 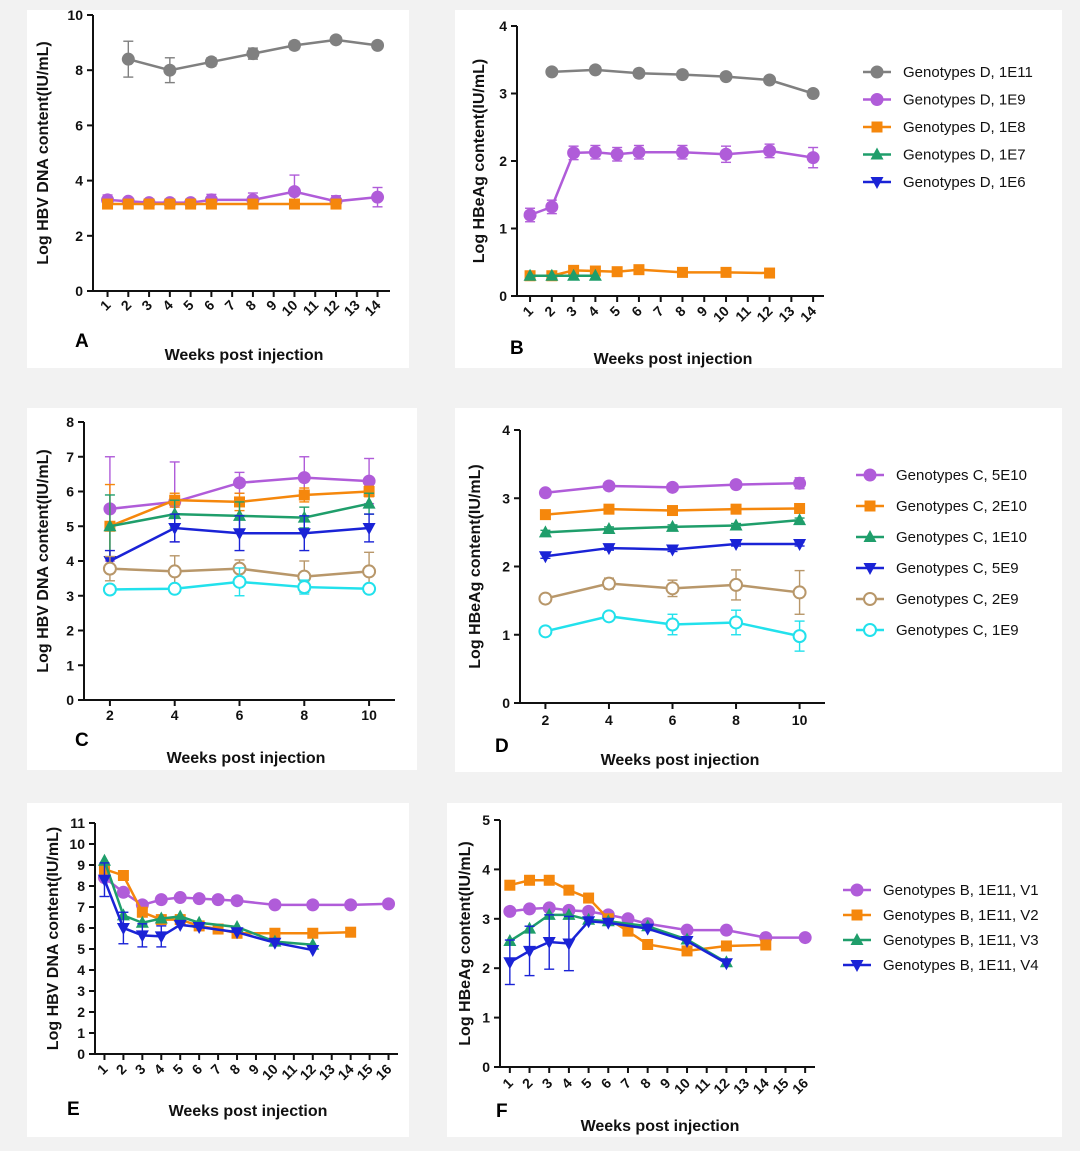 I want to click on legend-entry: Genotypes D, 1E6, so click(x=964, y=182).